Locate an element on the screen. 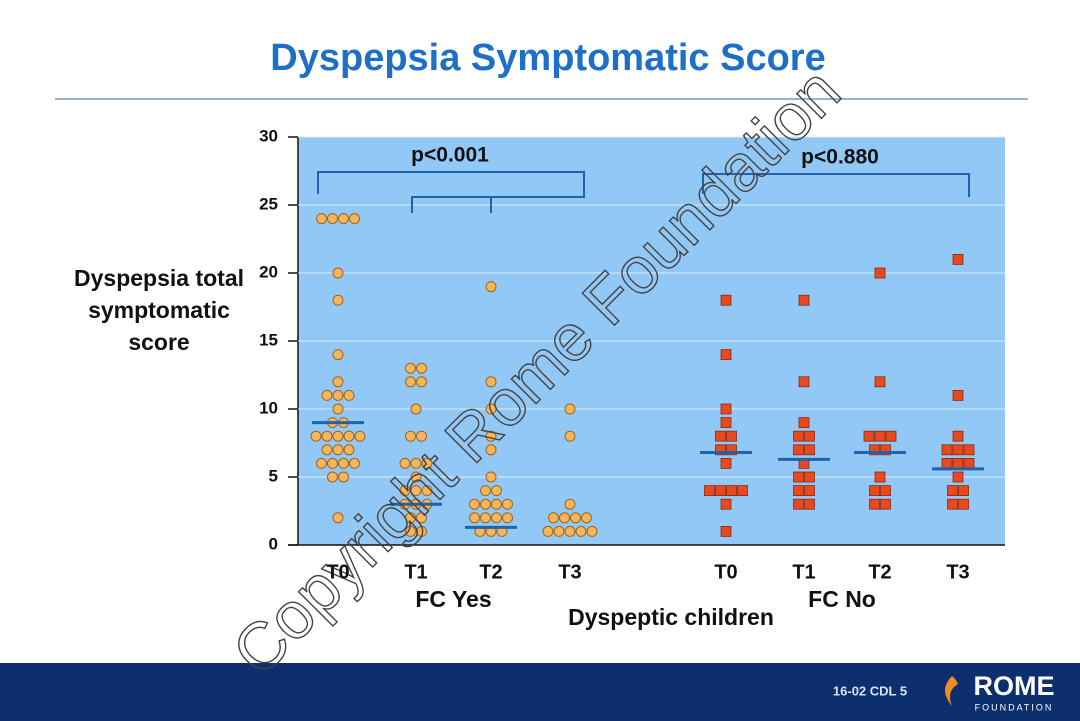 Image resolution: width=1080 pixels, height=721 pixels. y-axis-label: Dyspepsia total symptomatic score is located at coordinates (159, 310).